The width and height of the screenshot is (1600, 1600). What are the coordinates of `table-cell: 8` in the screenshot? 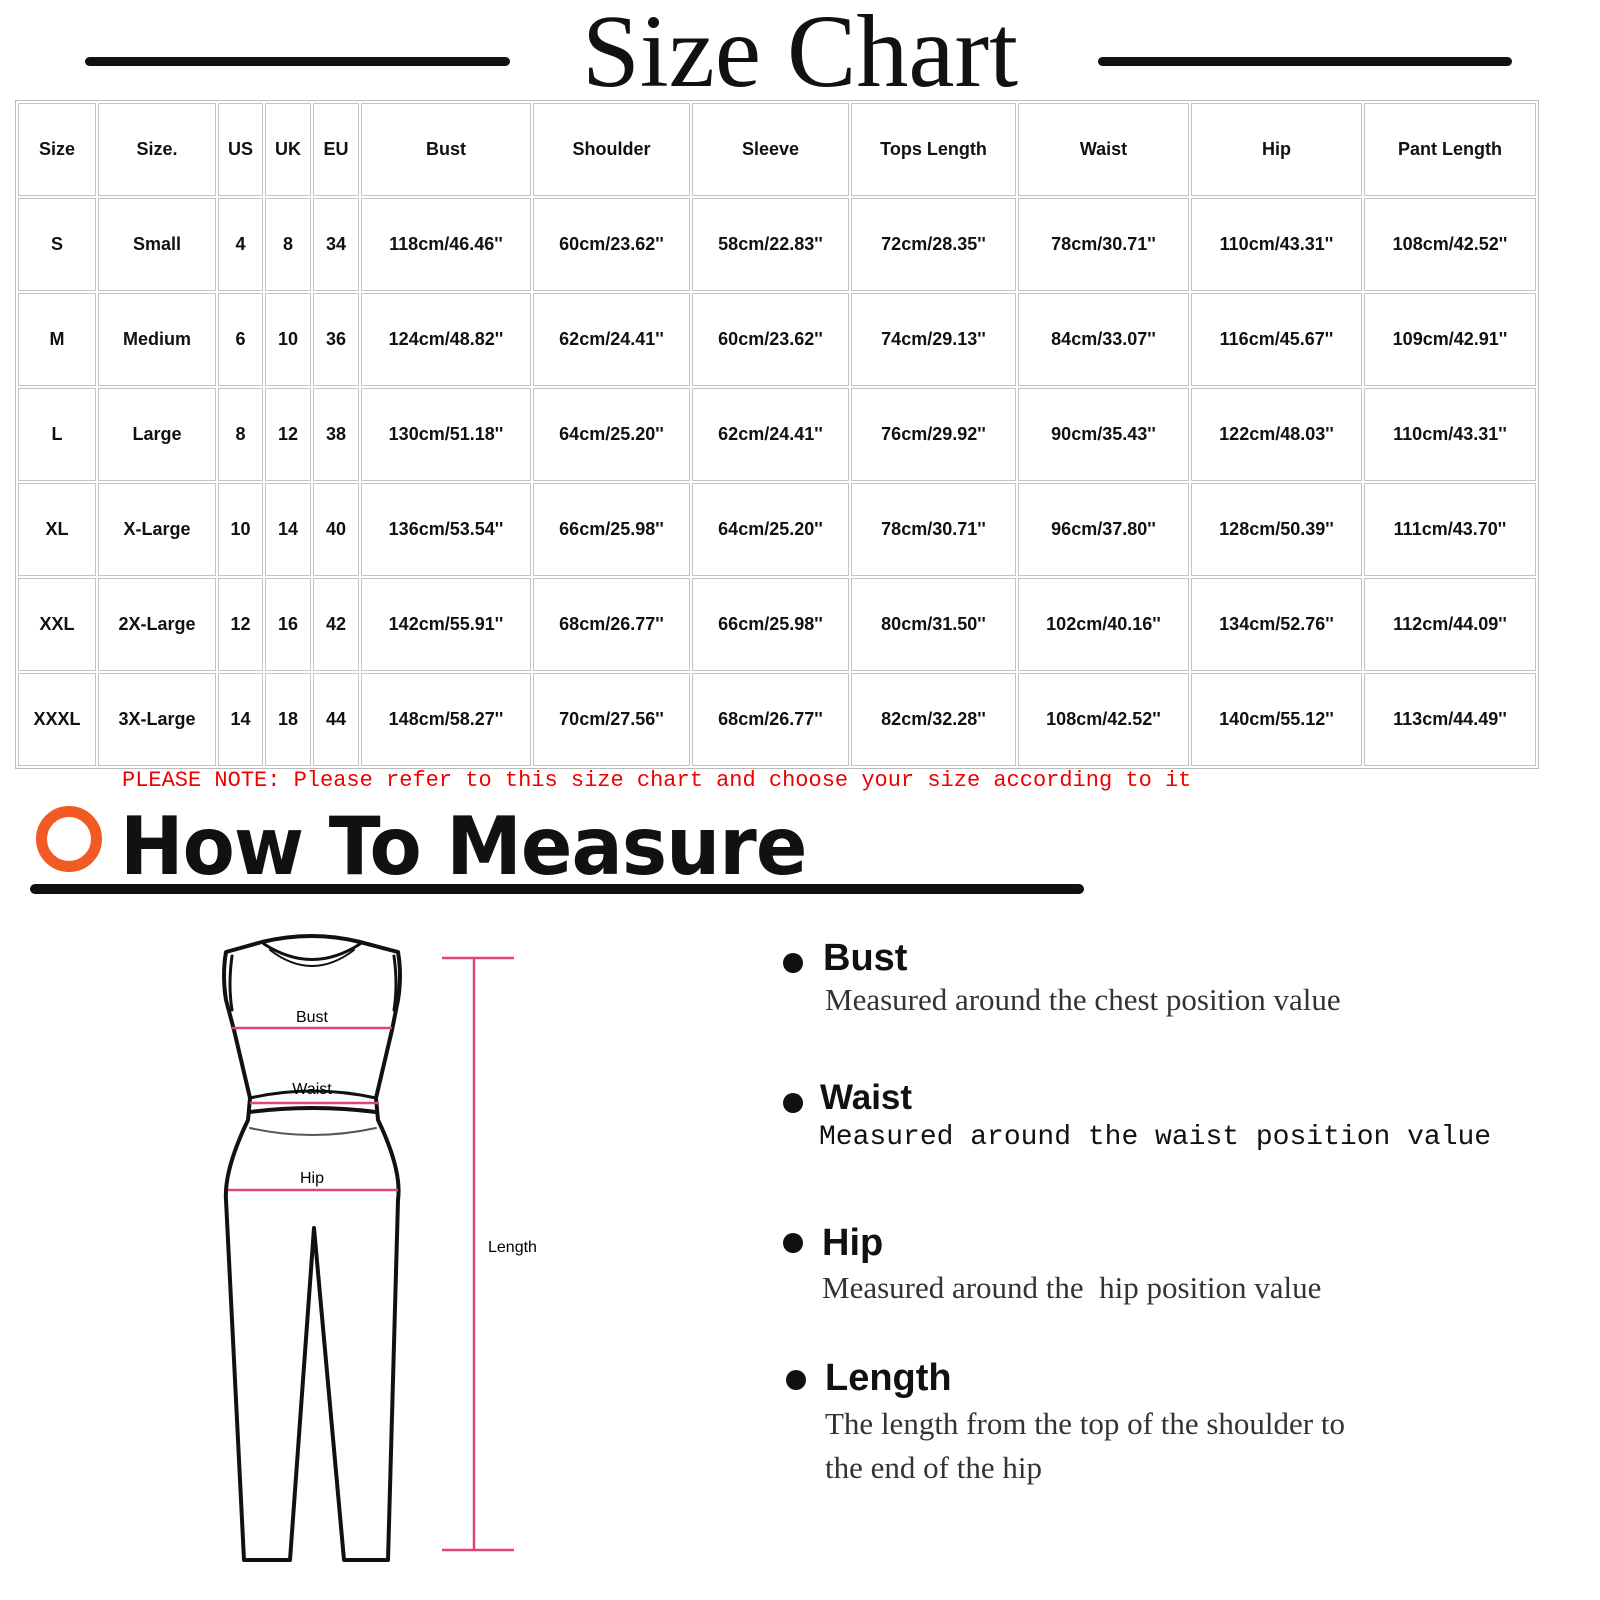 It's located at (240, 434).